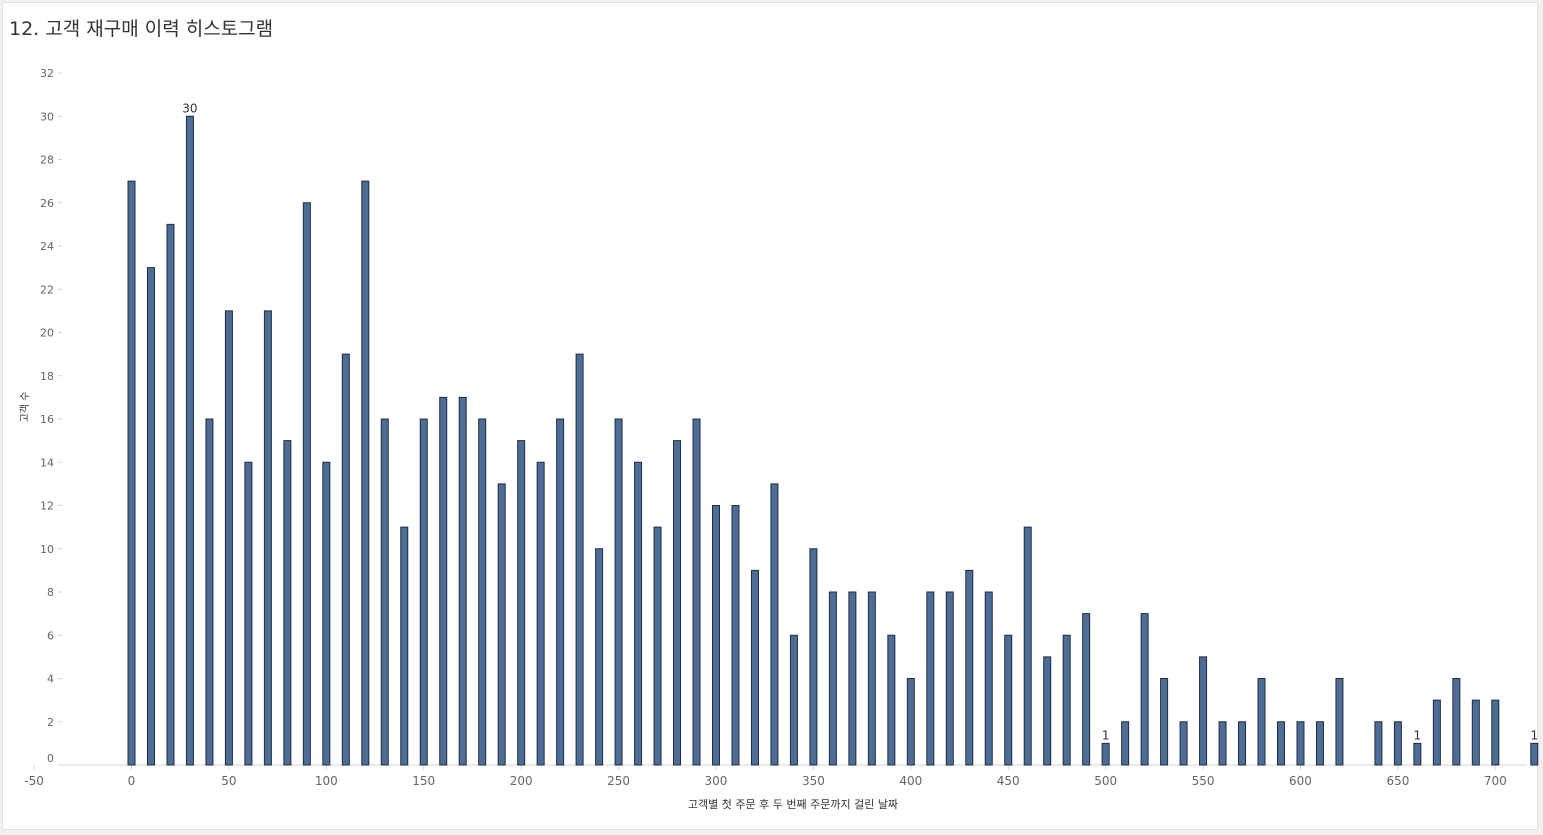 This screenshot has height=835, width=1543. I want to click on y-tick-label: 14, so click(47, 462).